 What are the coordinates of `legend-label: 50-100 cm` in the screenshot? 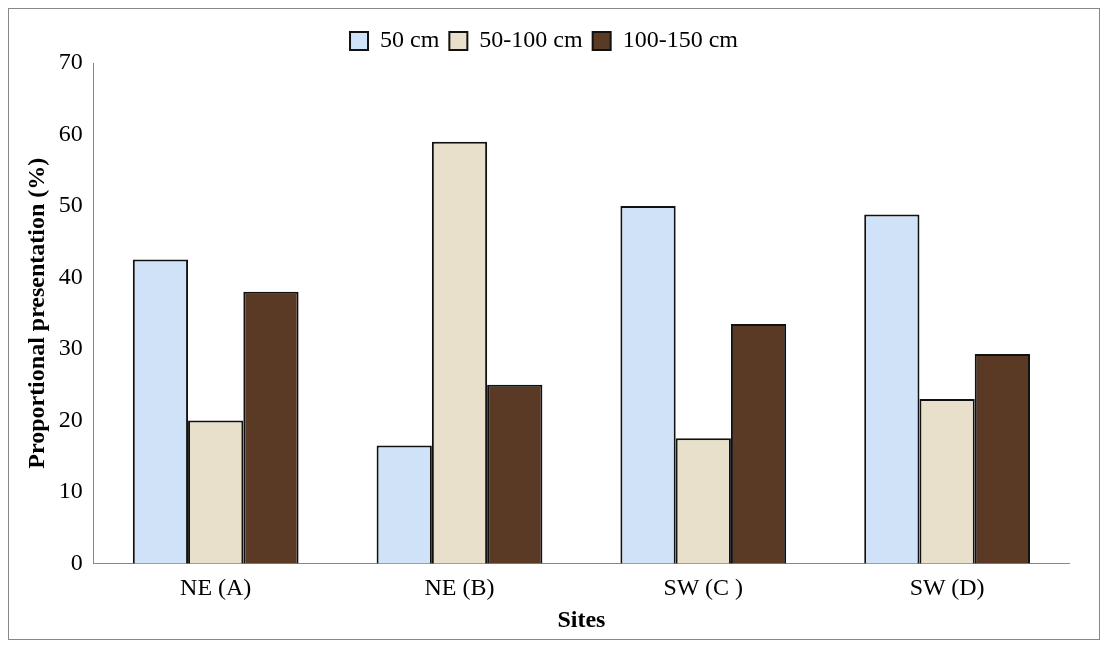 It's located at (531, 39).